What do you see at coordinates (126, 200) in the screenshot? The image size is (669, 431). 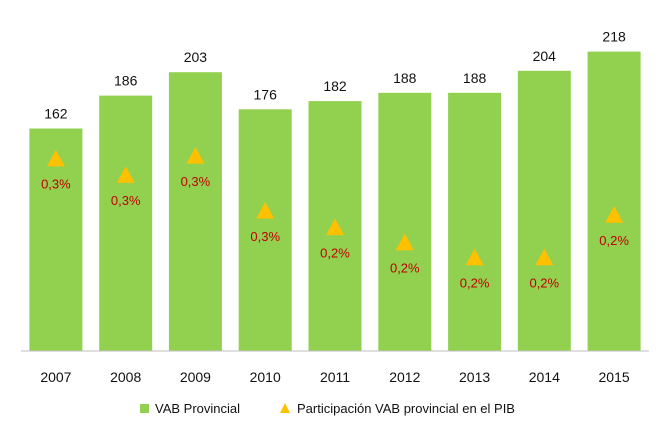 I see `pct-label-2008: 0,3%` at bounding box center [126, 200].